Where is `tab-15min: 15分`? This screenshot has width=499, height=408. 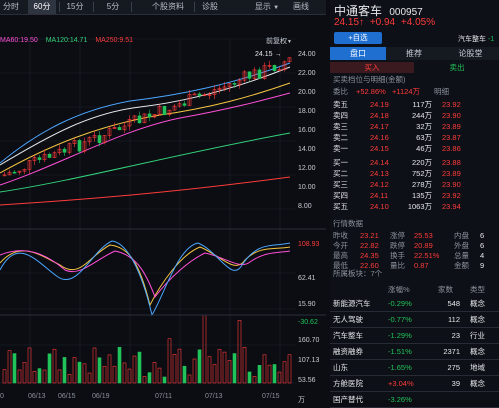 tab-15min: 15分 is located at coordinates (75, 6).